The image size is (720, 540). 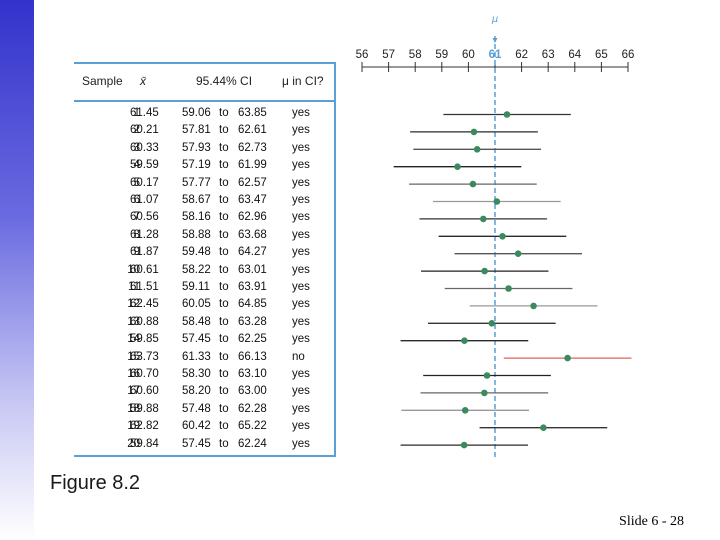 I want to click on ci-upper: 62.24, so click(x=252, y=443).